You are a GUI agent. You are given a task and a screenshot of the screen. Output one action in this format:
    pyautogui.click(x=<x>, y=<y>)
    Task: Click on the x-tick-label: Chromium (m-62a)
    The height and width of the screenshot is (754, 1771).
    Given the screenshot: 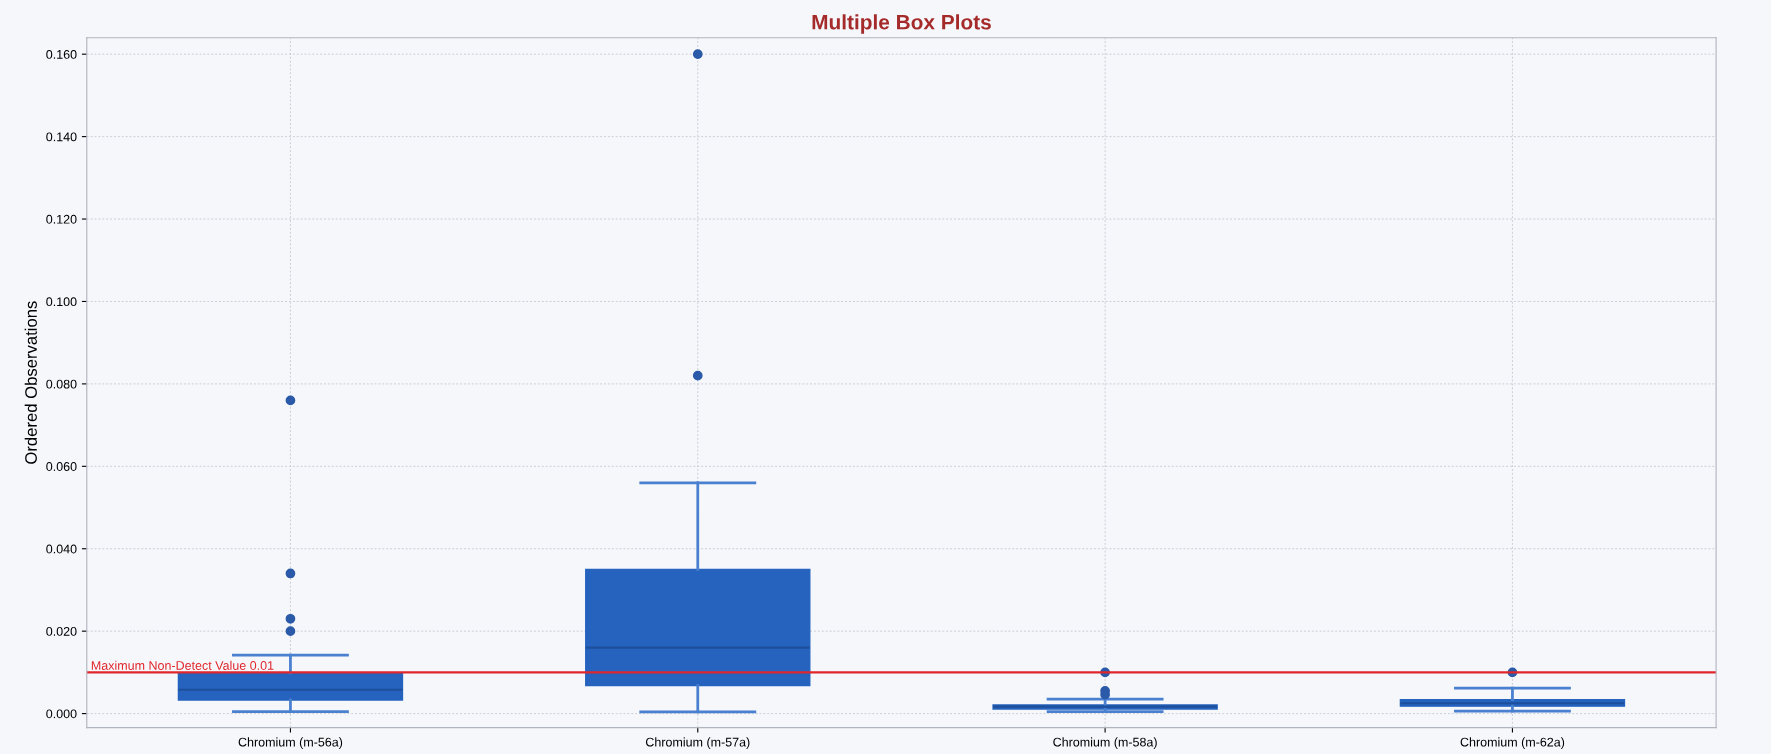 What is the action you would take?
    pyautogui.click(x=1512, y=743)
    